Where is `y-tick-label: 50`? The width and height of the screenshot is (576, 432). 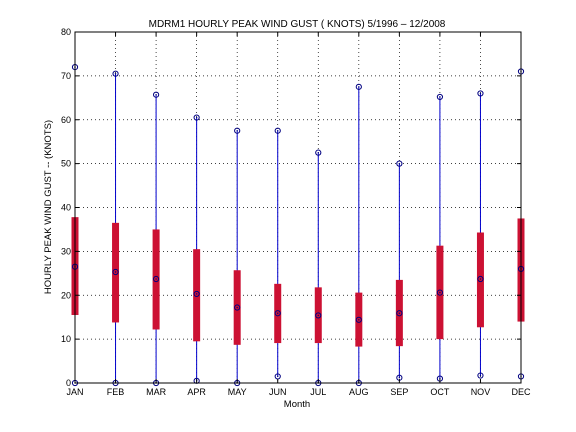 y-tick-label: 50 is located at coordinates (66, 164).